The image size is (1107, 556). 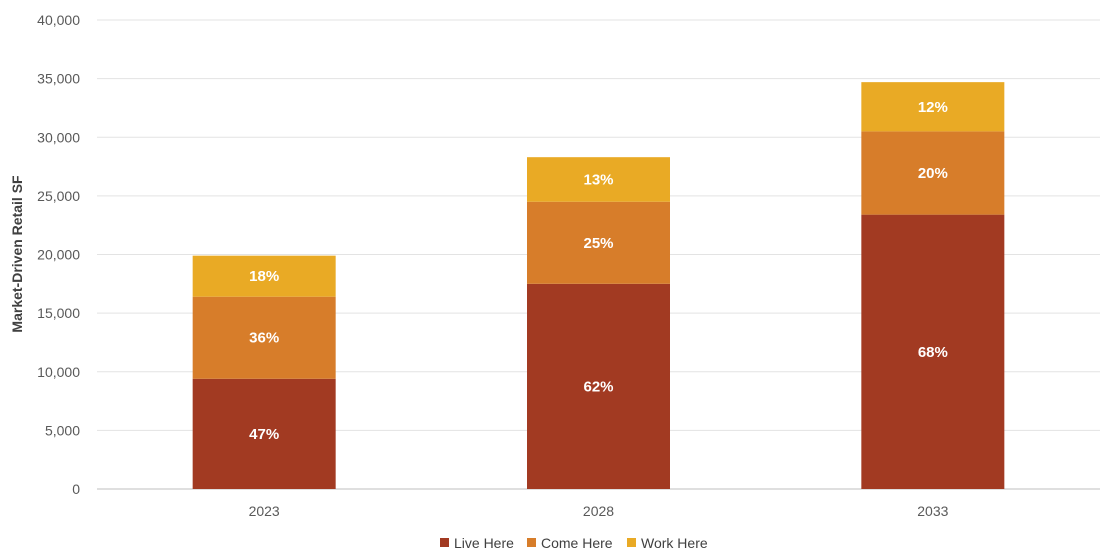 I want to click on data-label: 13%, so click(x=598, y=179).